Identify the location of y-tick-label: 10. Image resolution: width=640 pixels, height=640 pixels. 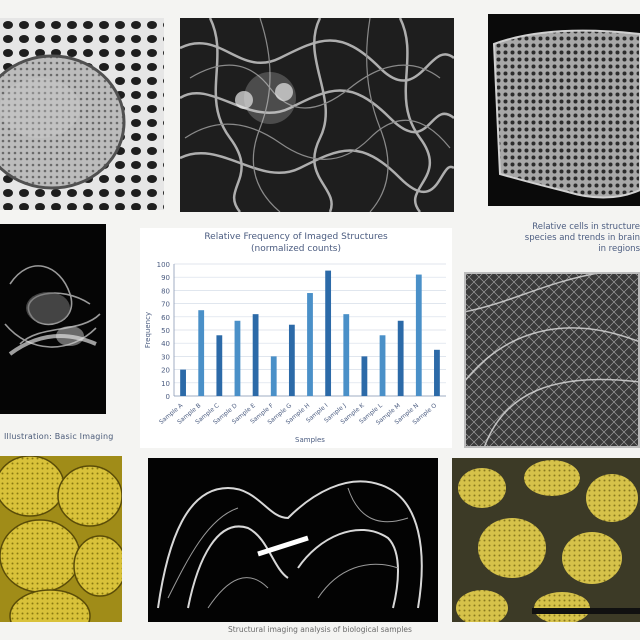
(165, 384).